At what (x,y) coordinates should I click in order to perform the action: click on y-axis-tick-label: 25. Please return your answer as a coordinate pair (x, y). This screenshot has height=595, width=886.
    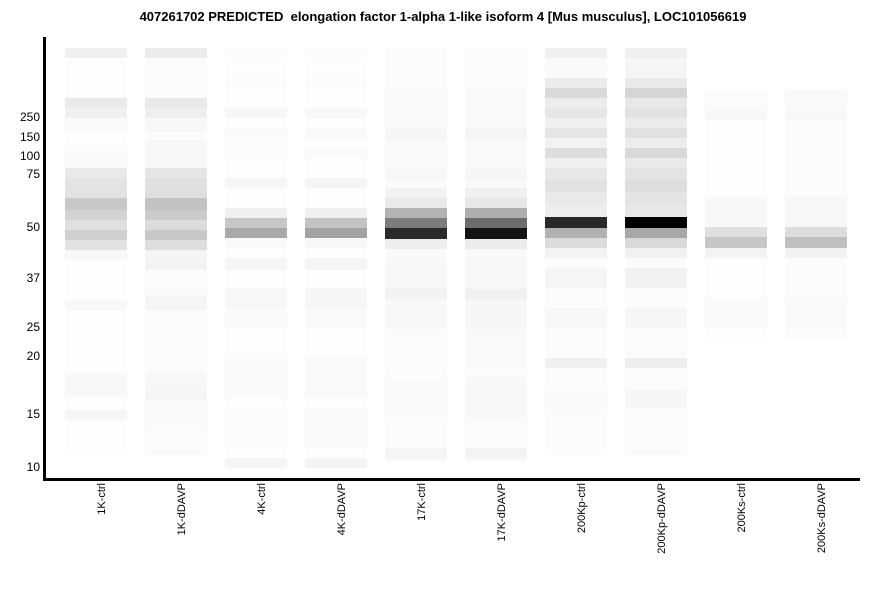
    Looking at the image, I should click on (33, 327).